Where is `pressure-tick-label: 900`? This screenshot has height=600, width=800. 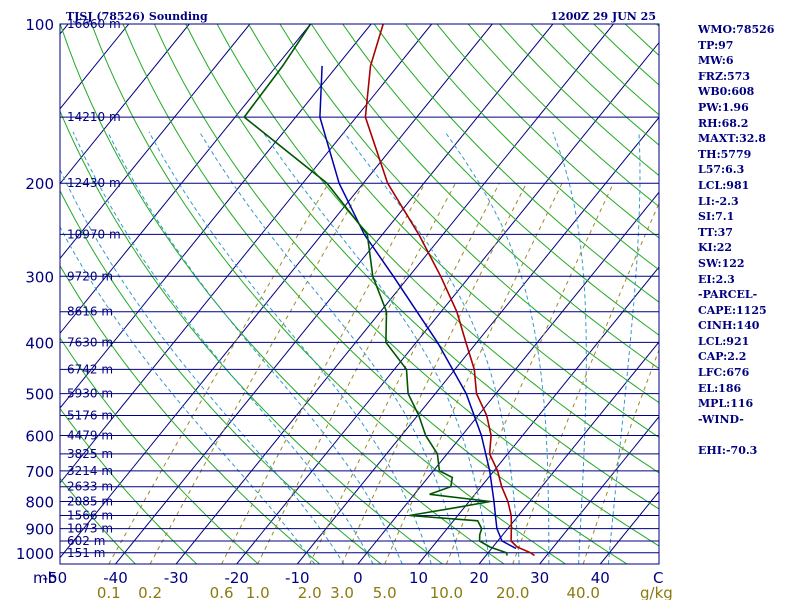 pressure-tick-label: 900 is located at coordinates (39, 530).